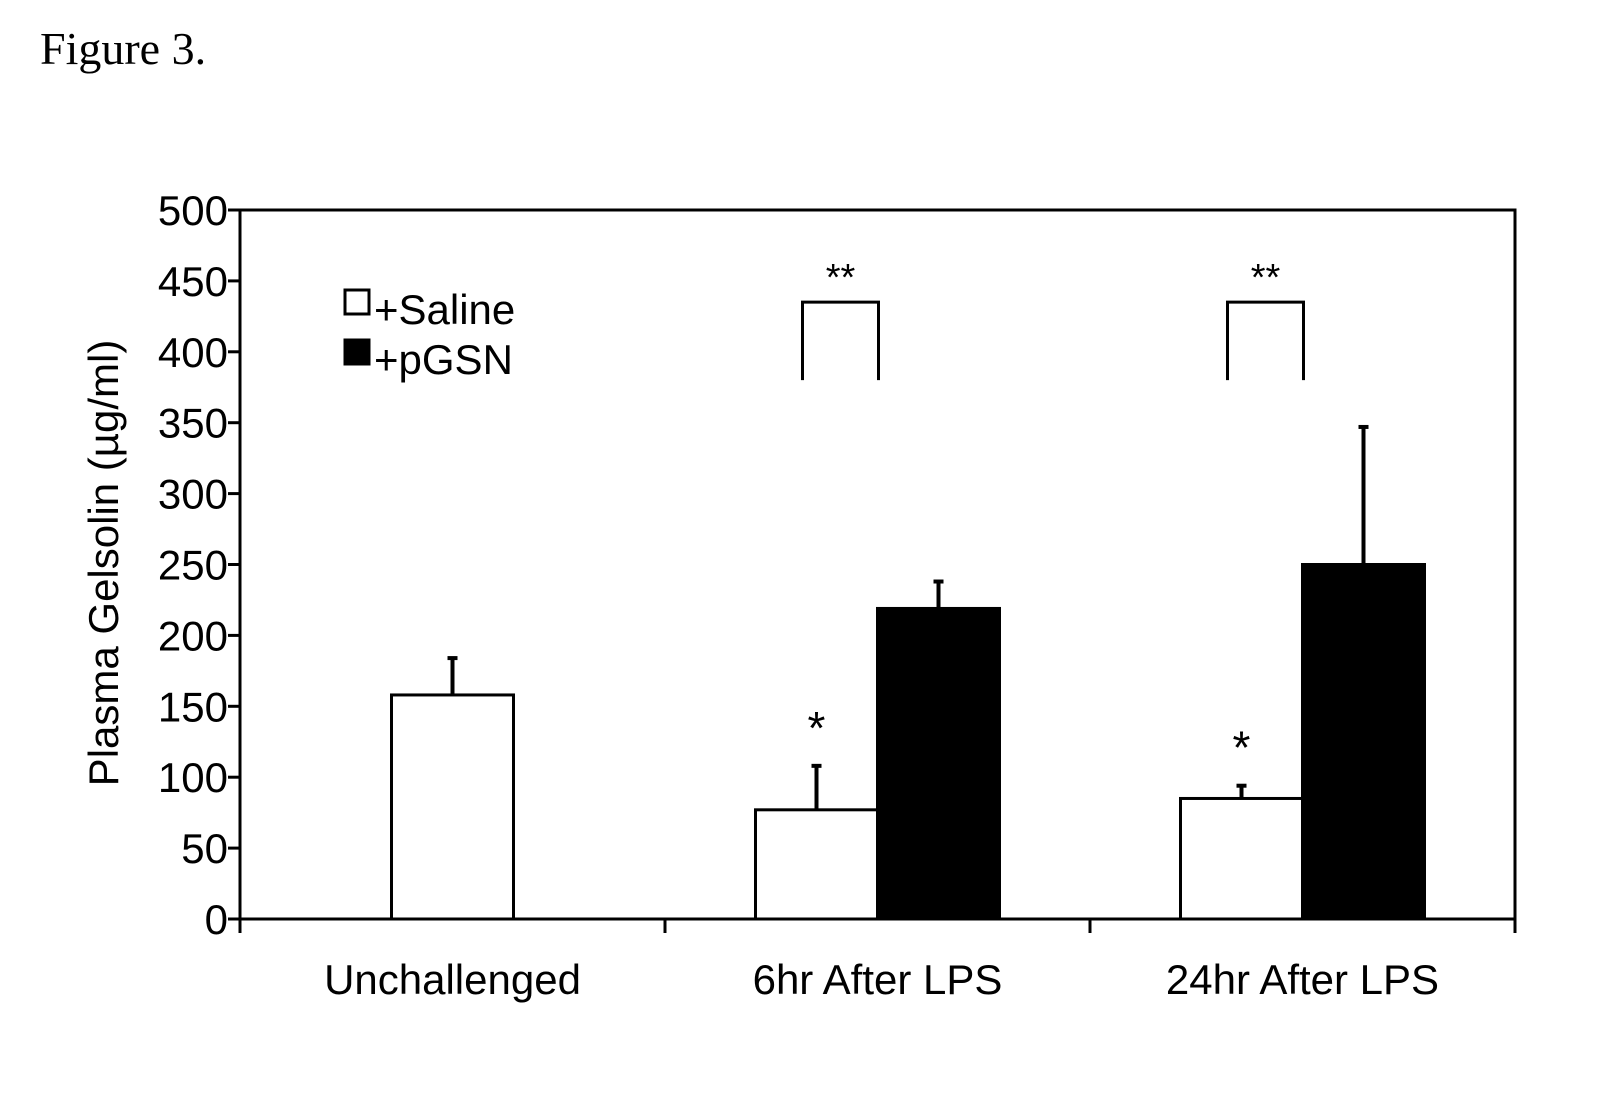 This screenshot has width=1621, height=1112. What do you see at coordinates (193, 210) in the screenshot?
I see `y-tick-label: 500` at bounding box center [193, 210].